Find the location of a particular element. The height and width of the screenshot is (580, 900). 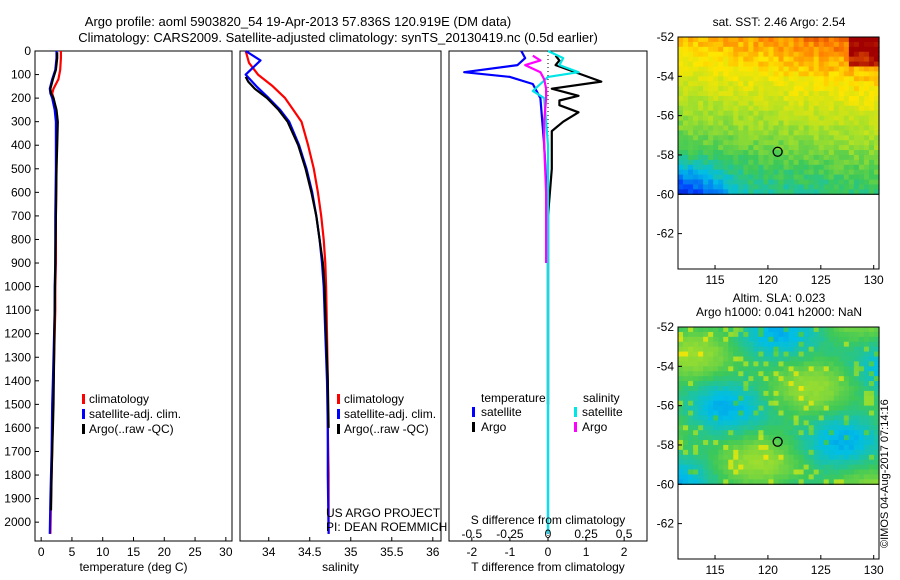

y-tick-label: -60 is located at coordinates (666, 194).